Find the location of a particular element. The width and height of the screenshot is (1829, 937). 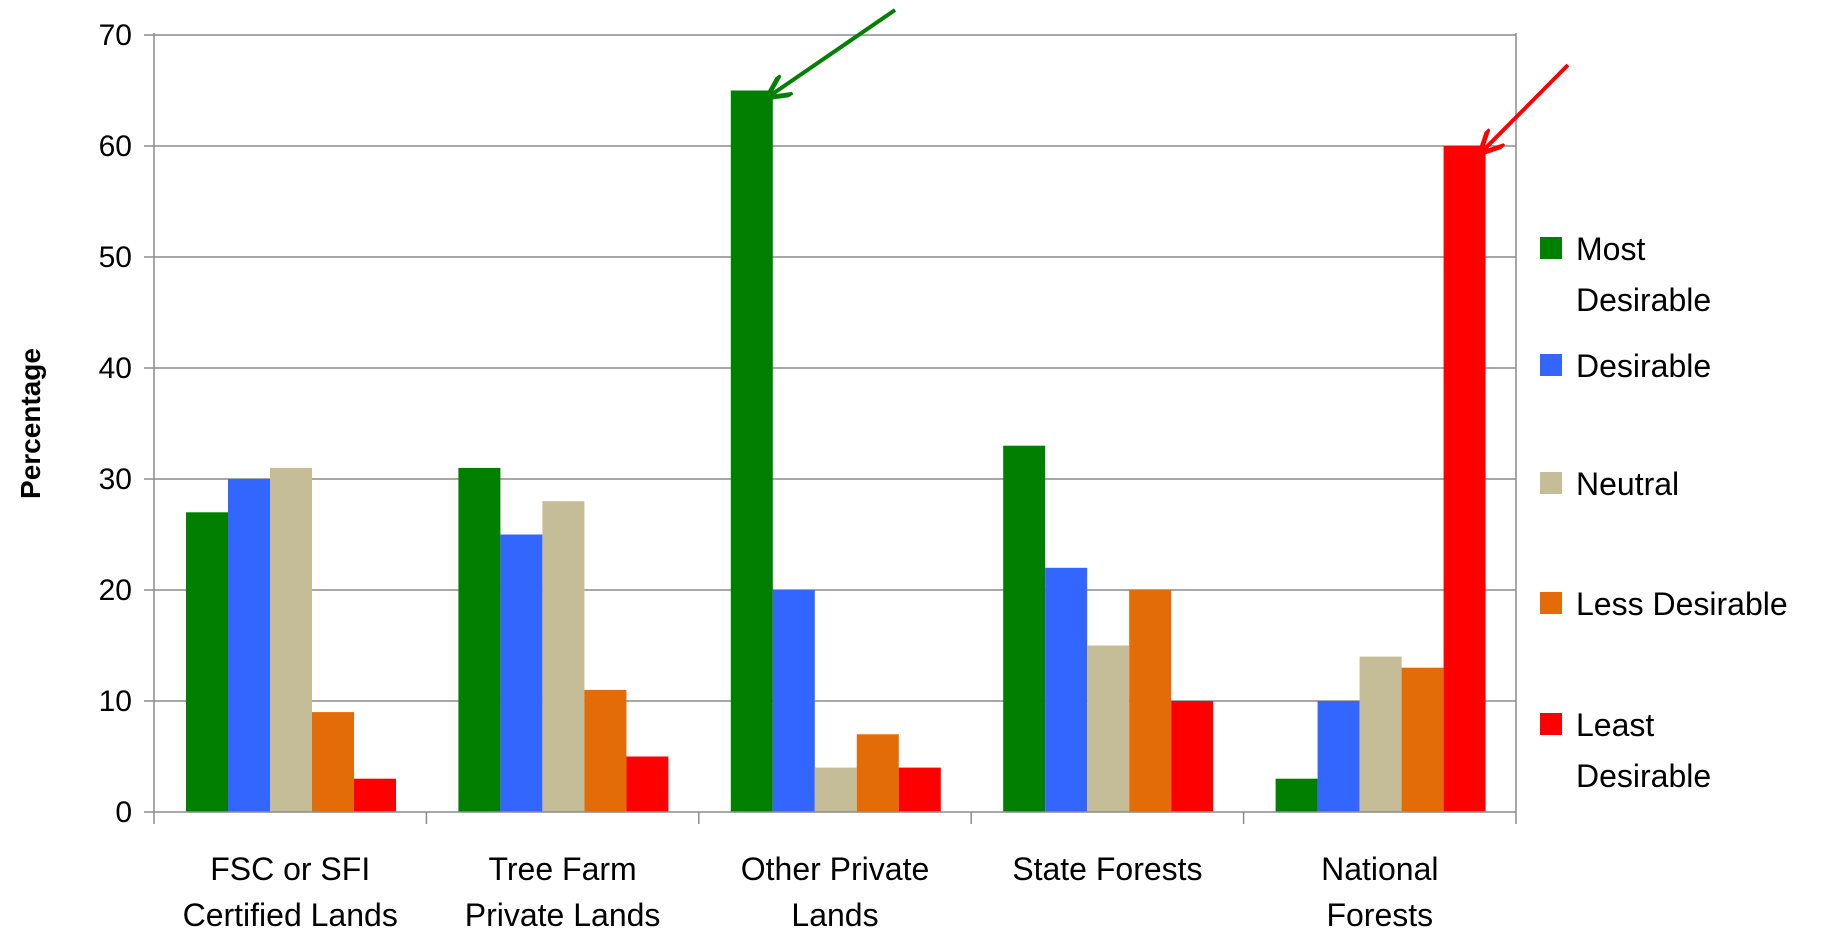

y-tick-label: 60 is located at coordinates (115, 146).